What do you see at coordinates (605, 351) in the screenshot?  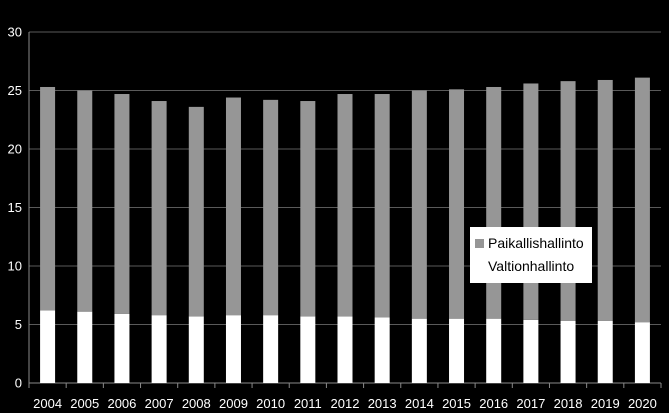 I see `bar-valtionhallinto-2019` at bounding box center [605, 351].